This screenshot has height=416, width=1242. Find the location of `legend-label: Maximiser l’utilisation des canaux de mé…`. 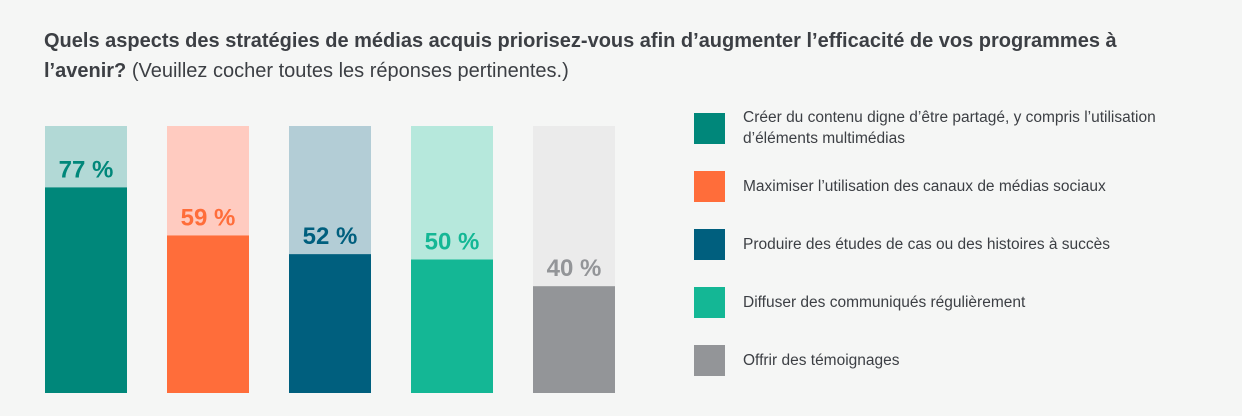

legend-label: Maximiser l’utilisation des canaux de mé… is located at coordinates (924, 186).